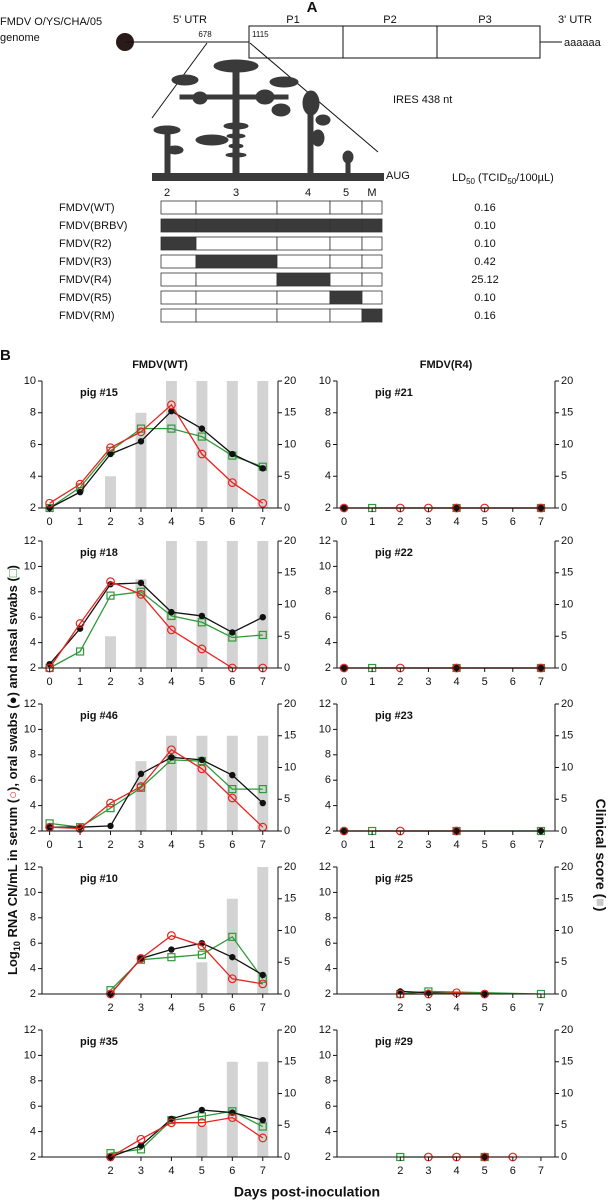 Image resolution: width=614 pixels, height=1203 pixels. What do you see at coordinates (99, 1042) in the screenshot?
I see `chart-title: pig #35` at bounding box center [99, 1042].